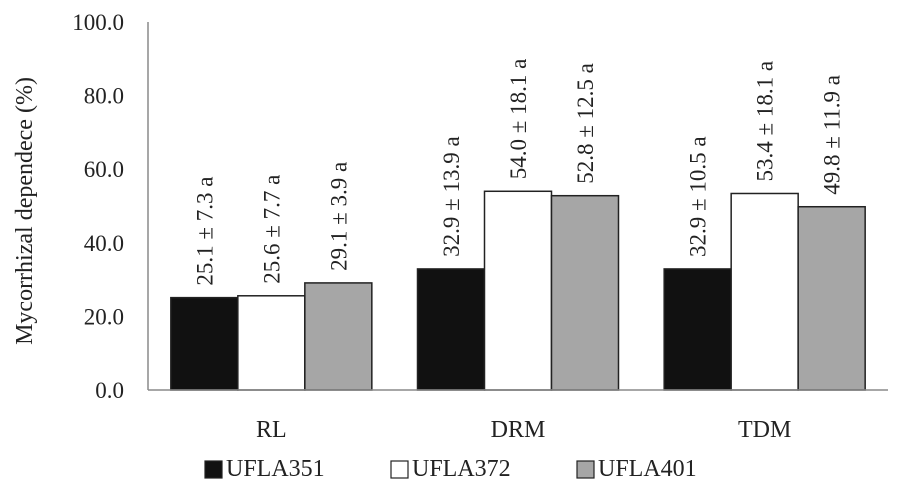 This screenshot has height=493, width=899. I want to click on legend-swatch-ufla351, so click(213, 469).